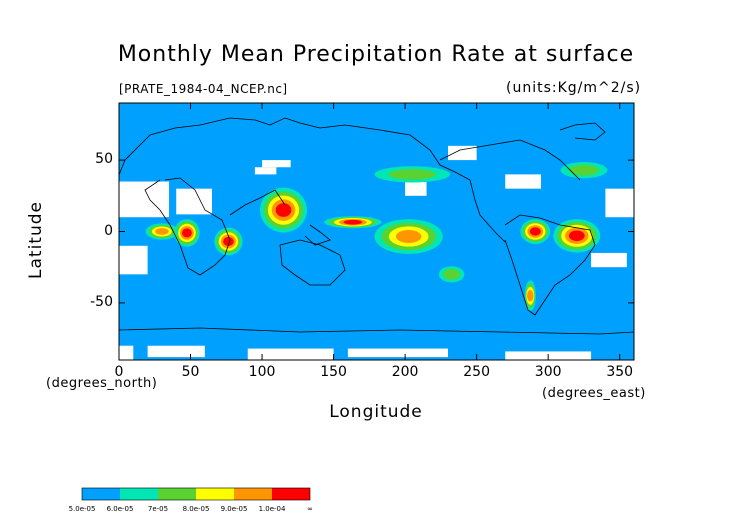  What do you see at coordinates (310, 509) in the screenshot?
I see `colorbar-tick-label: ∞` at bounding box center [310, 509].